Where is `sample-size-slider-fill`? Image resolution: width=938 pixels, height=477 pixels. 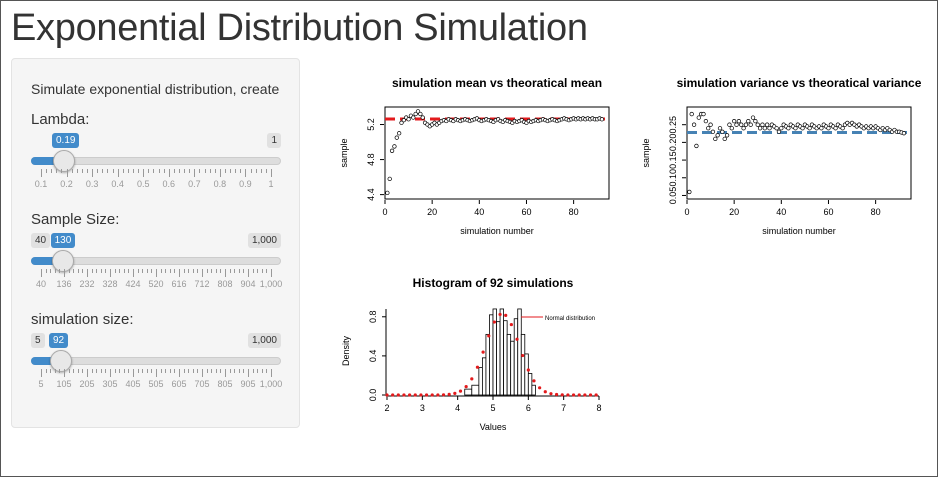
sample-size-slider-fill is located at coordinates (47, 261).